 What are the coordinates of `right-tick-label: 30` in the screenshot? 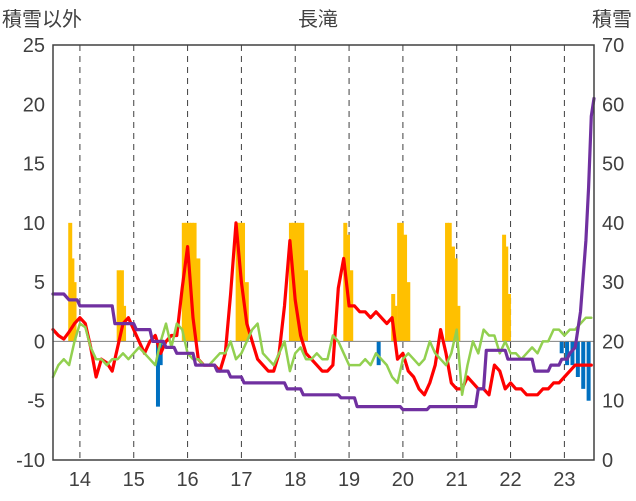 It's located at (613, 283).